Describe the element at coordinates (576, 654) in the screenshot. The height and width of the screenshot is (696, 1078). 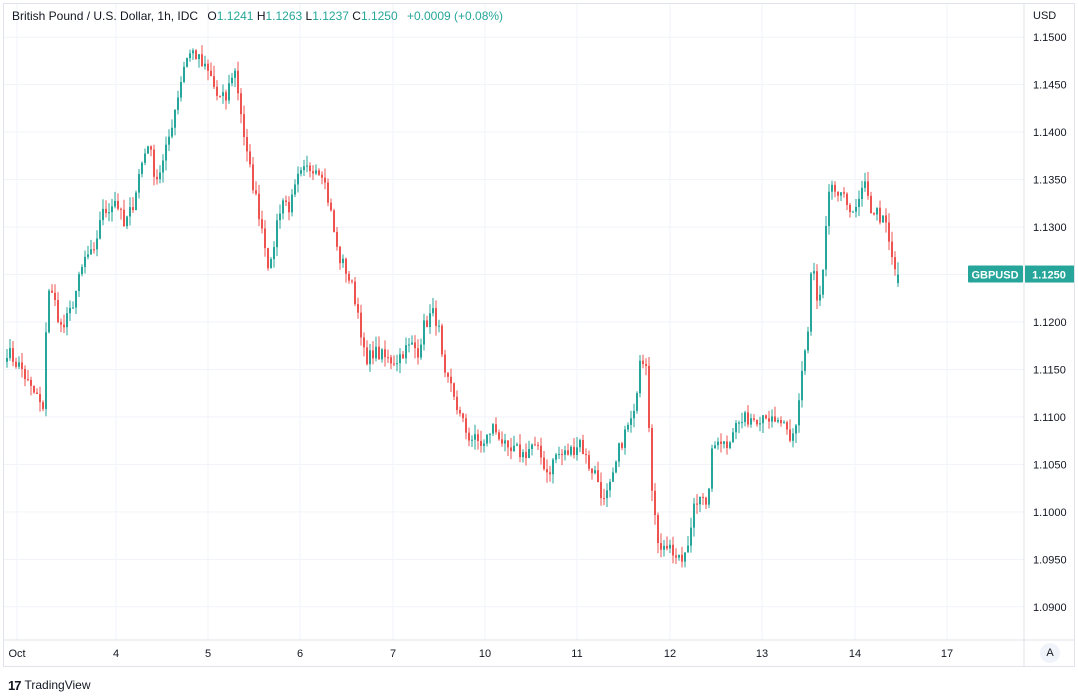
I see `x-tick-label: 11` at that location.